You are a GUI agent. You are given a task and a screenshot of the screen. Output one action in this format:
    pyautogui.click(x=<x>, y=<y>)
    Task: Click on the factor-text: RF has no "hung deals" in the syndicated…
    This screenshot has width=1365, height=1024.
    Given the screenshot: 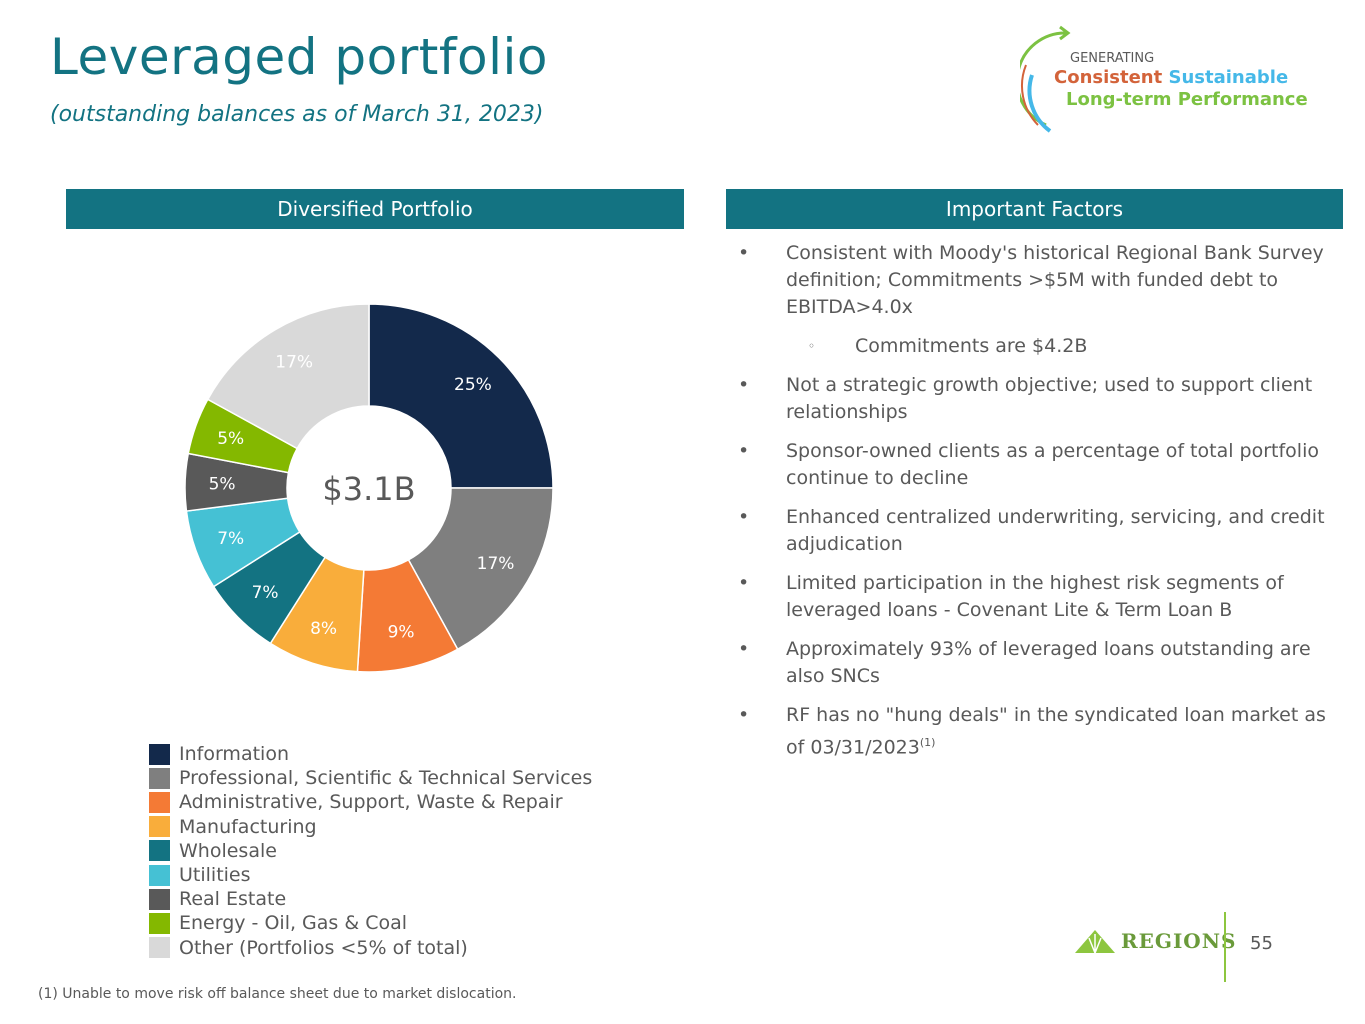 What is the action you would take?
    pyautogui.click(x=1056, y=731)
    